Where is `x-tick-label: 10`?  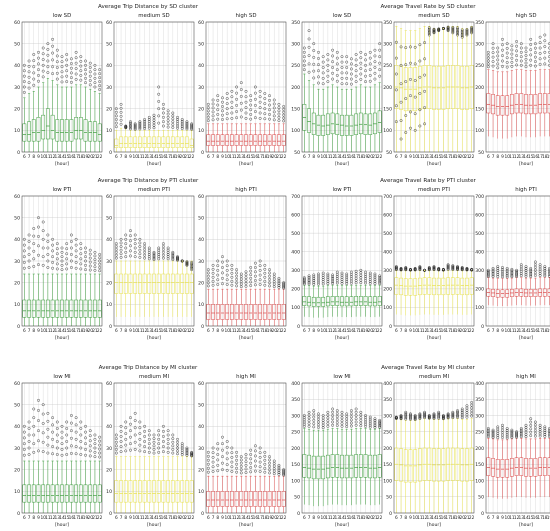
x-tick-label: 10 is located at coordinates (43, 157).